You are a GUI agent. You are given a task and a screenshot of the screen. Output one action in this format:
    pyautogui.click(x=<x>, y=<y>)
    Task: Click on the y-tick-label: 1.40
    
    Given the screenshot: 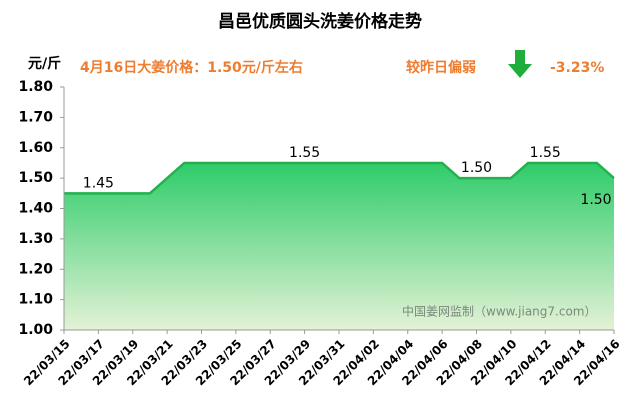 What is the action you would take?
    pyautogui.click(x=35, y=209)
    